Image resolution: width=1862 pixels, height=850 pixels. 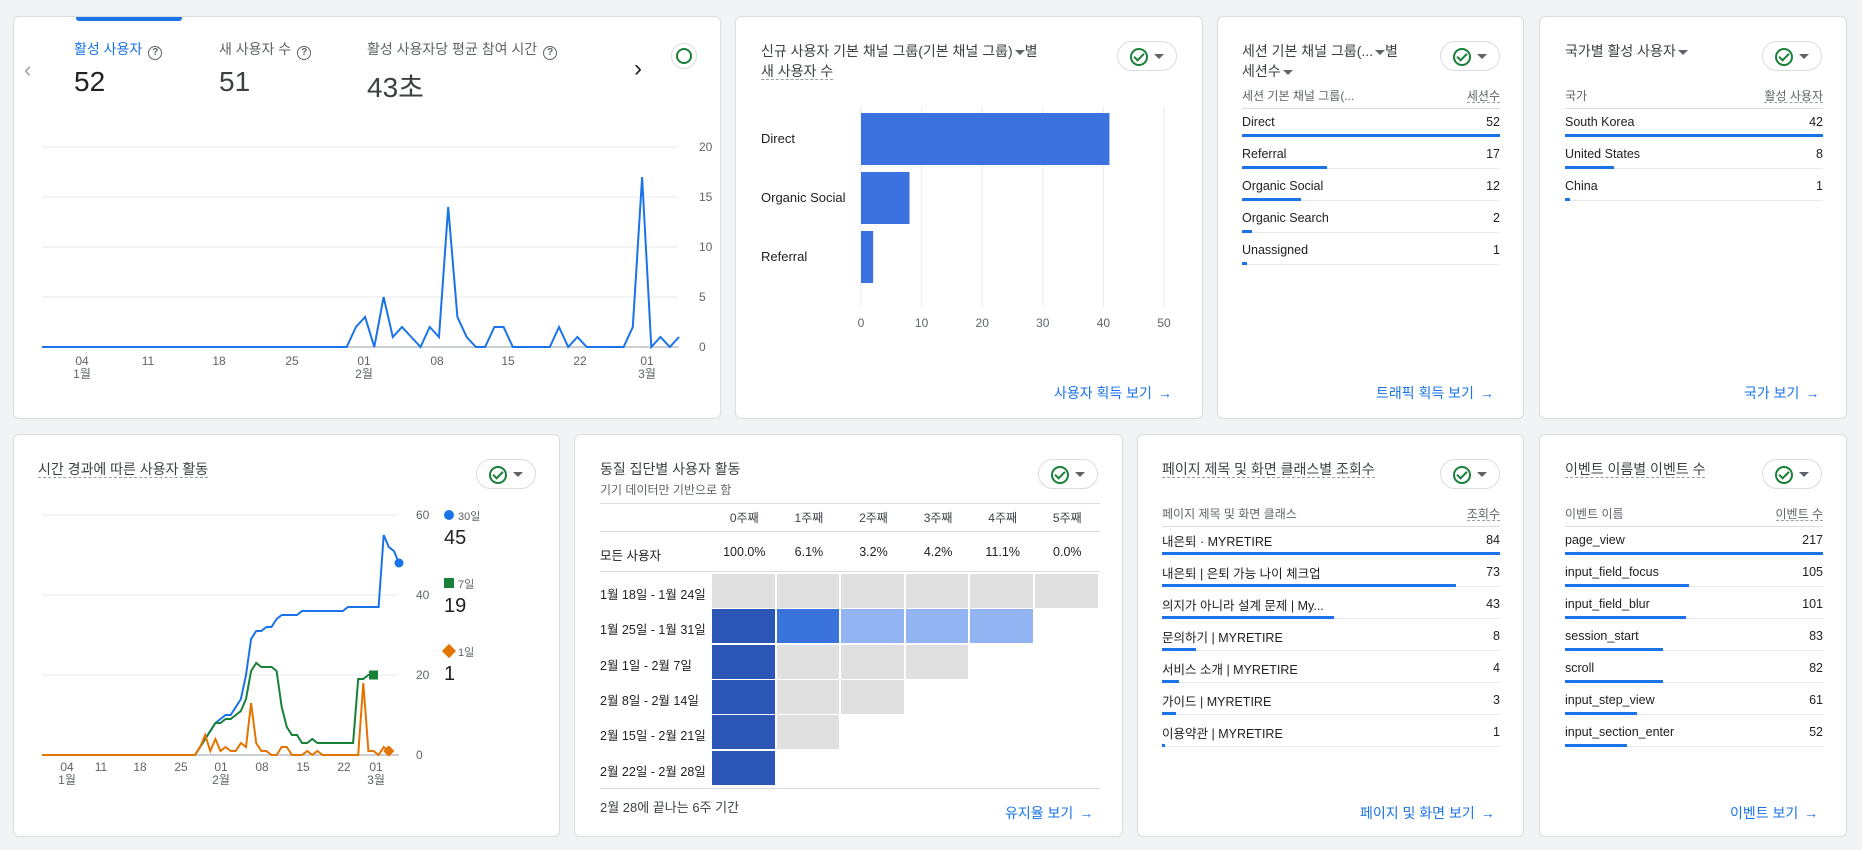 I want to click on table-row: Organic Social 12, so click(x=1371, y=189).